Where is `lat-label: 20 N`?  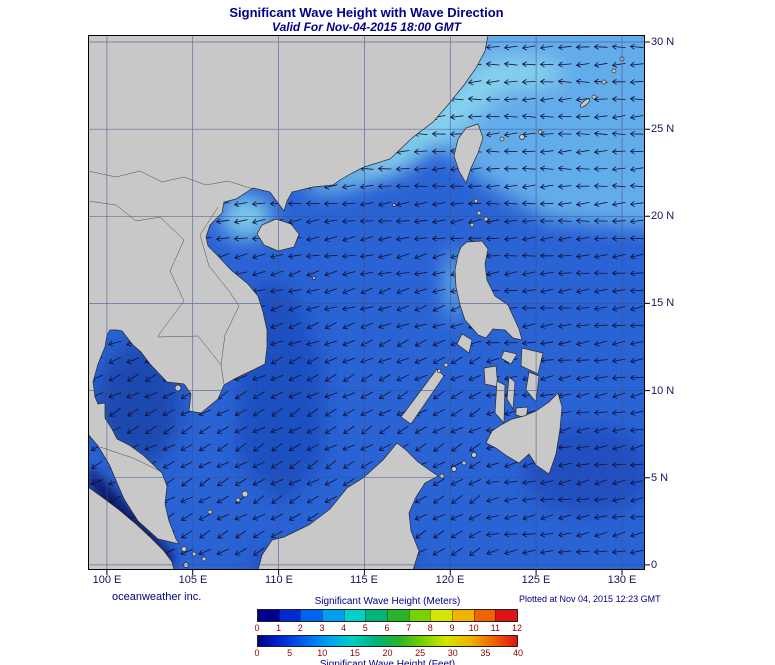 lat-label: 20 N is located at coordinates (663, 216).